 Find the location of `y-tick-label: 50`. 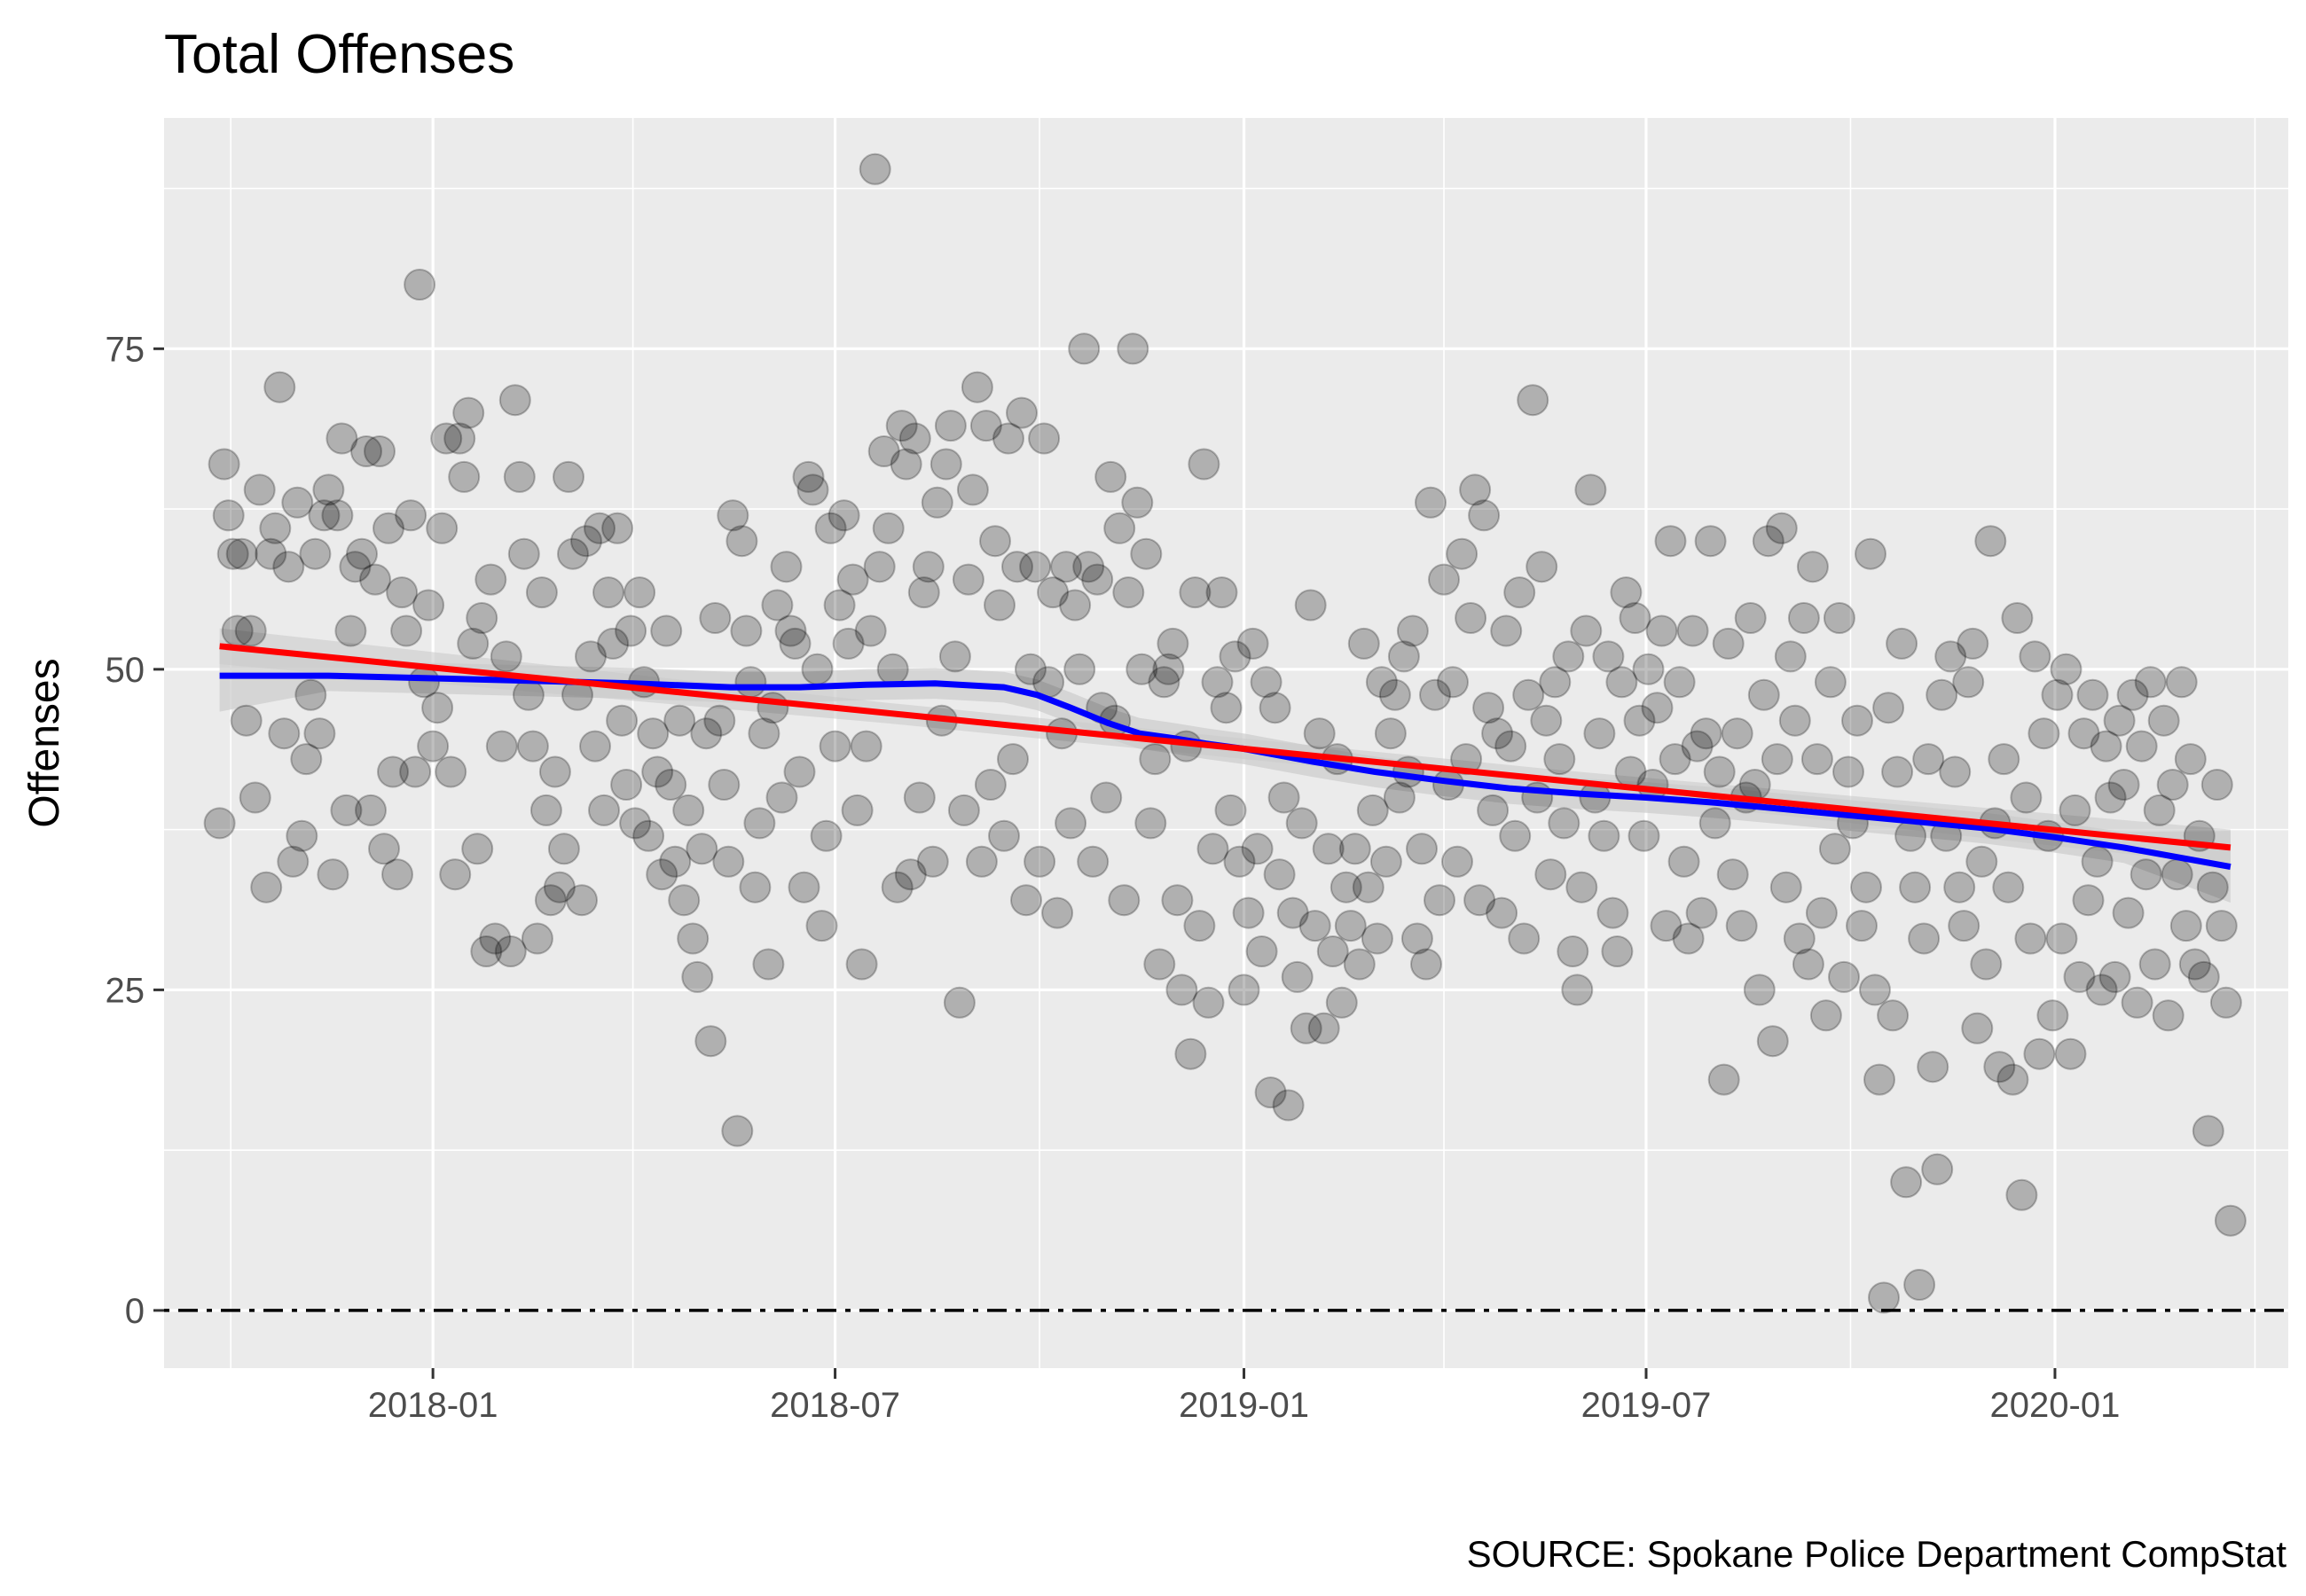

y-tick-label: 50 is located at coordinates (125, 670).